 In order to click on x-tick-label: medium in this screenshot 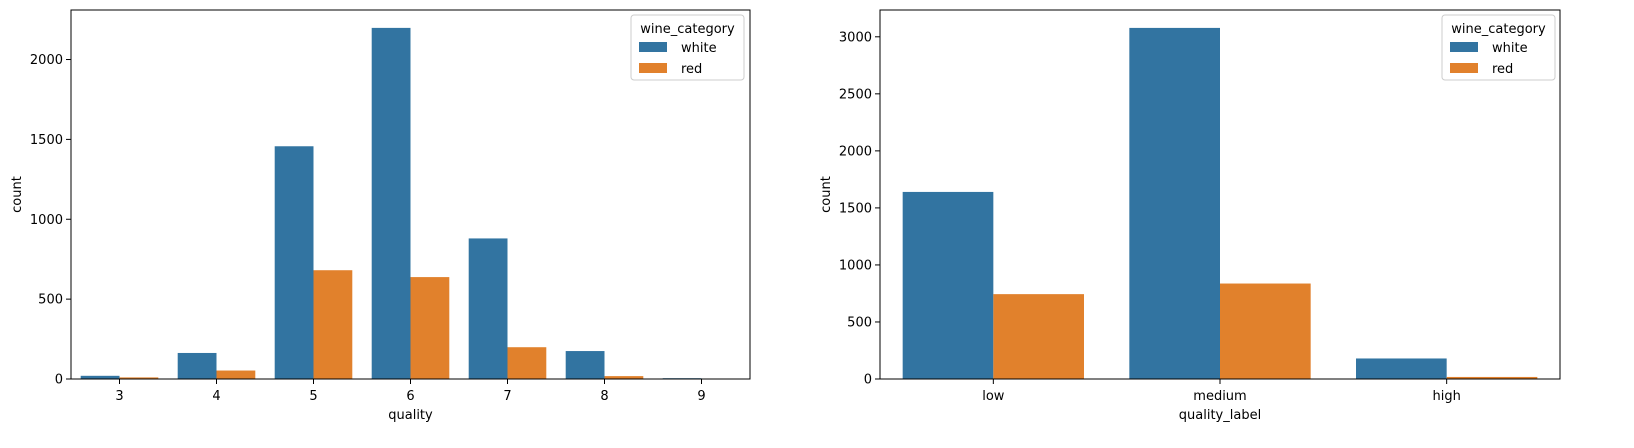, I will do `click(1219, 396)`.